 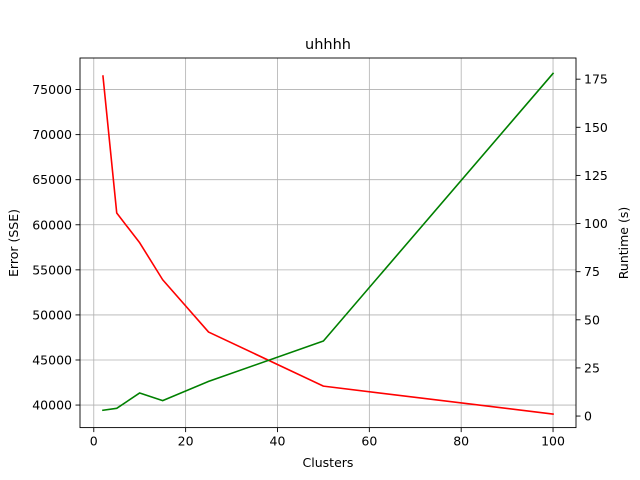 I want to click on y-left-tick-label: 40000, so click(x=52, y=405).